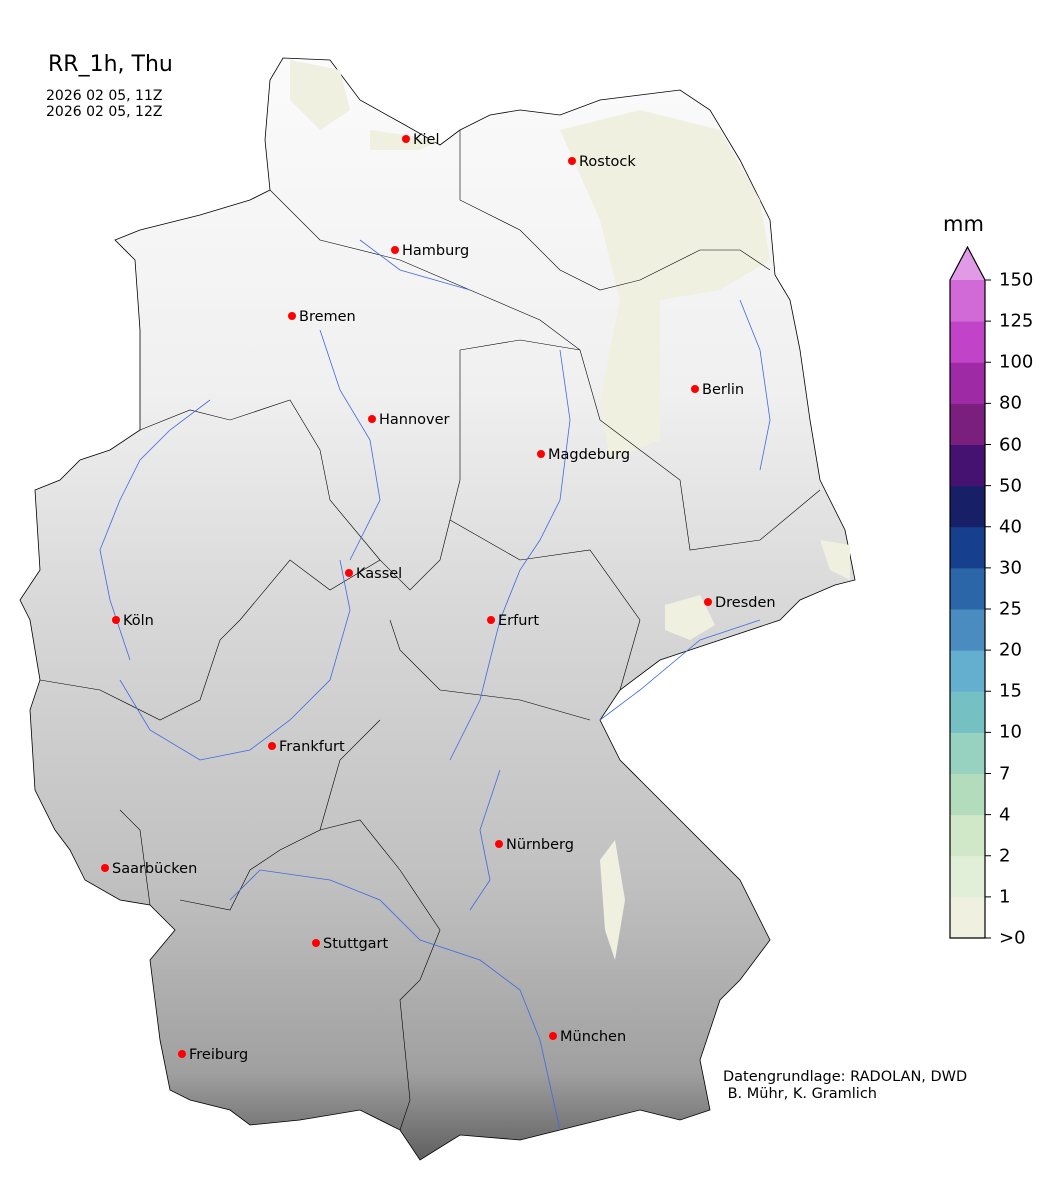 This screenshot has width=1053, height=1185. What do you see at coordinates (409, 420) in the screenshot?
I see `city-hannover: Hannover` at bounding box center [409, 420].